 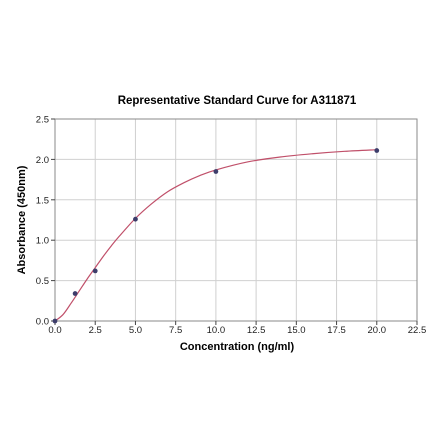 I want to click on x-tick-label: 17.5, so click(x=336, y=330).